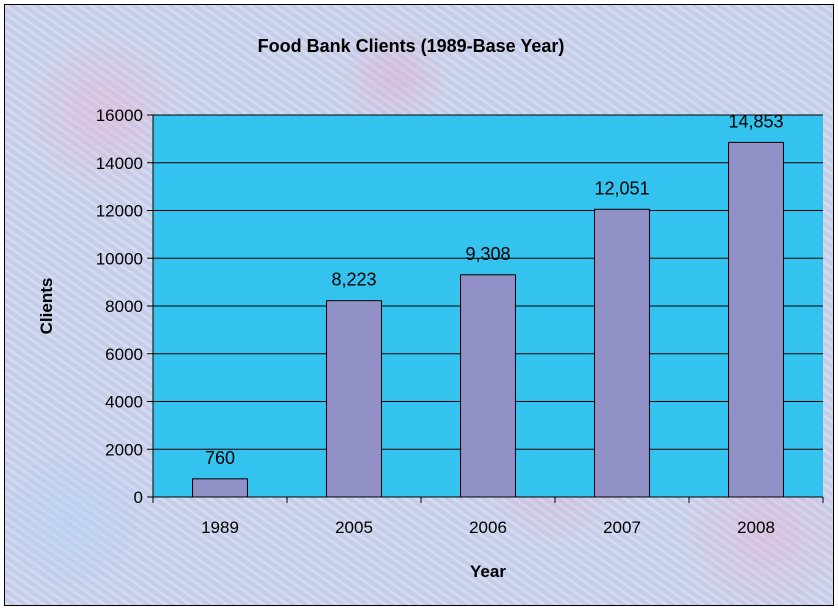  What do you see at coordinates (411, 46) in the screenshot?
I see `chart-title: Food Bank Clients (1989-Base Year)` at bounding box center [411, 46].